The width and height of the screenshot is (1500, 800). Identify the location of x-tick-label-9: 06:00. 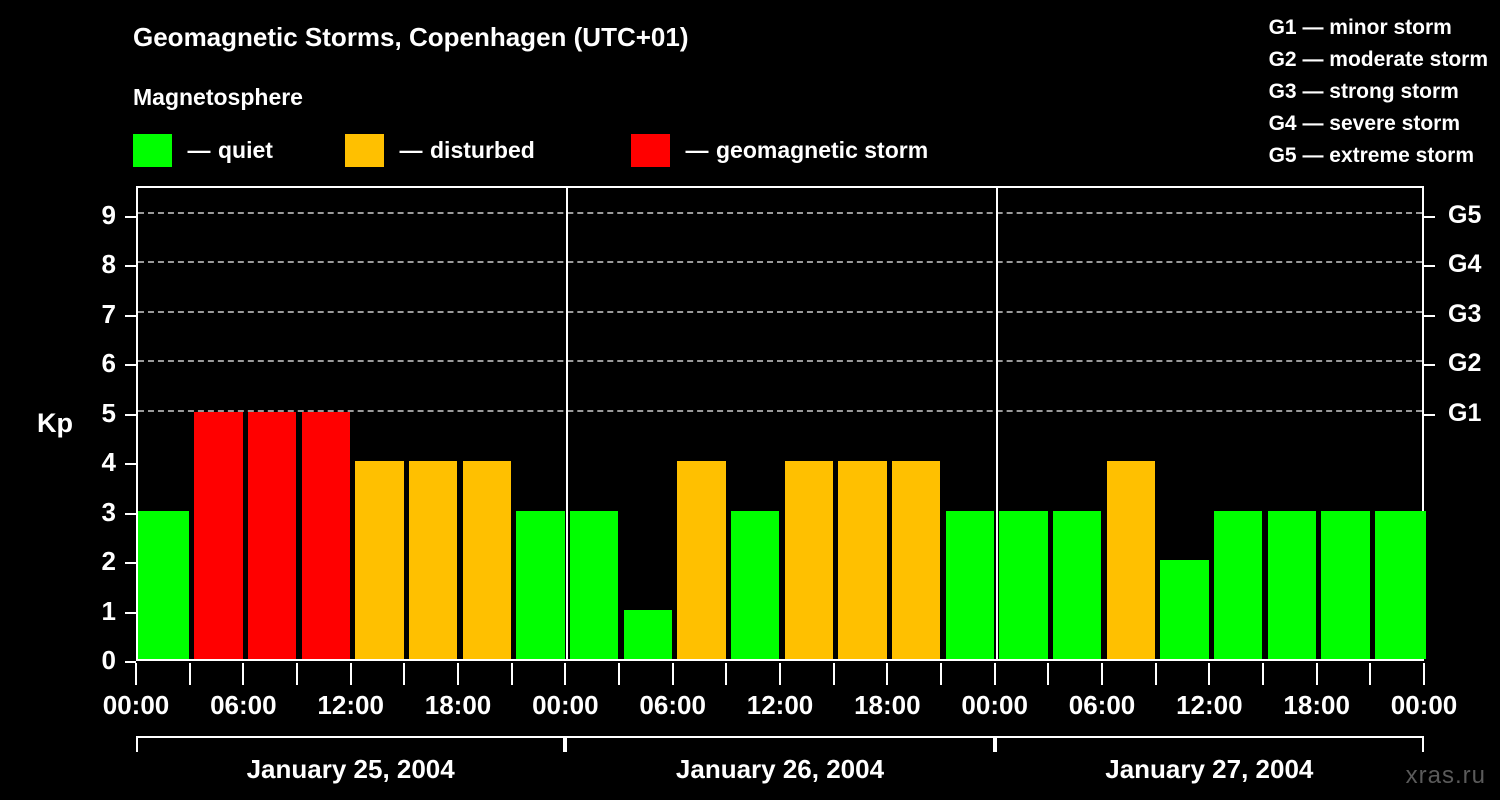
(1102, 705).